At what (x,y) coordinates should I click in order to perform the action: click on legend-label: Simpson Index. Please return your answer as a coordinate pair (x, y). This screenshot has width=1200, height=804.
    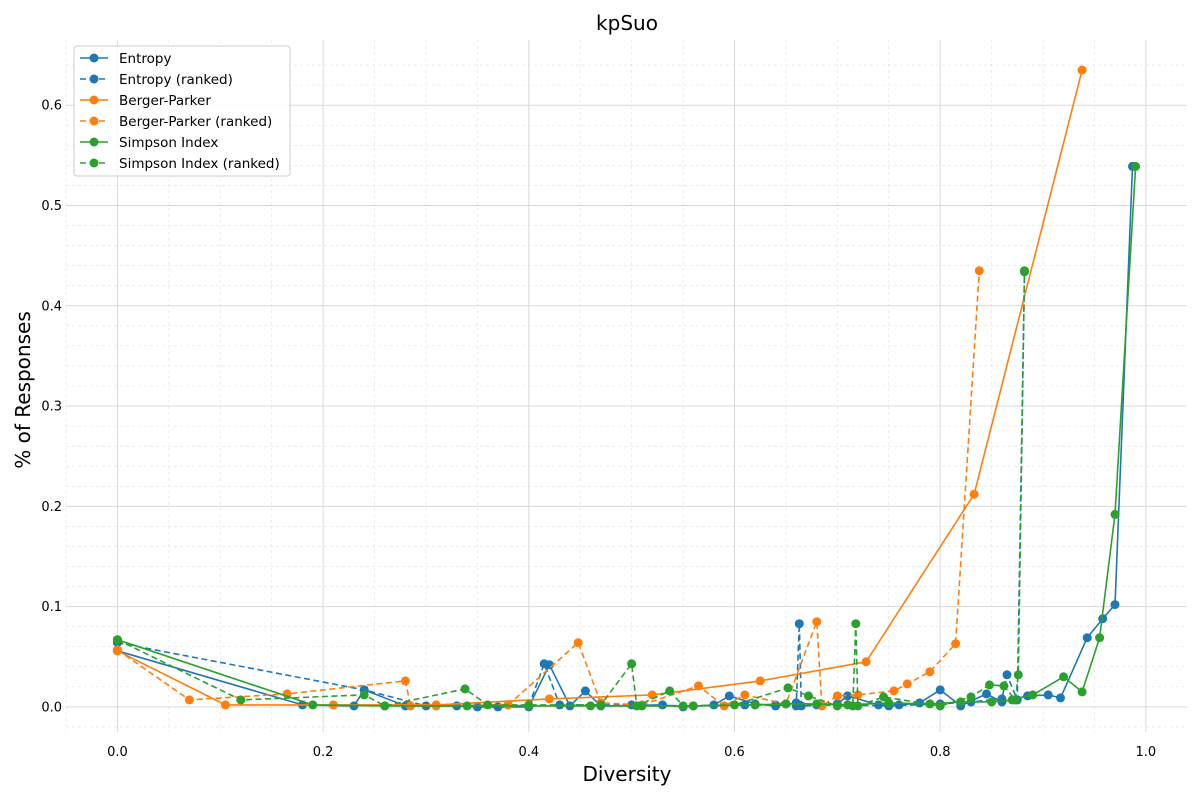
    Looking at the image, I should click on (168, 143).